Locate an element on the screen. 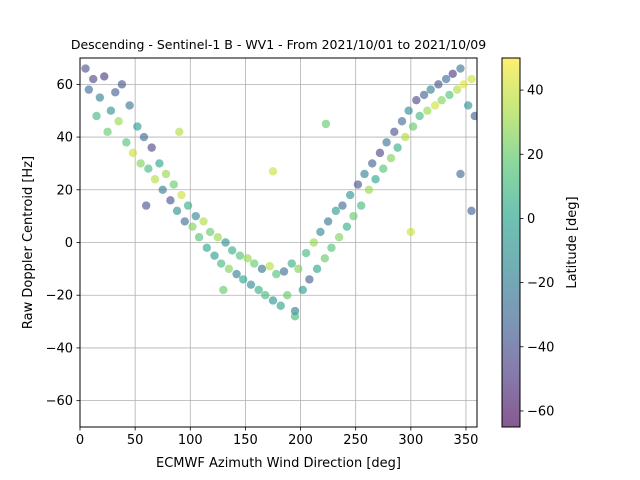 The image size is (640, 480). colorbar-label: Latitude [deg] is located at coordinates (572, 242).